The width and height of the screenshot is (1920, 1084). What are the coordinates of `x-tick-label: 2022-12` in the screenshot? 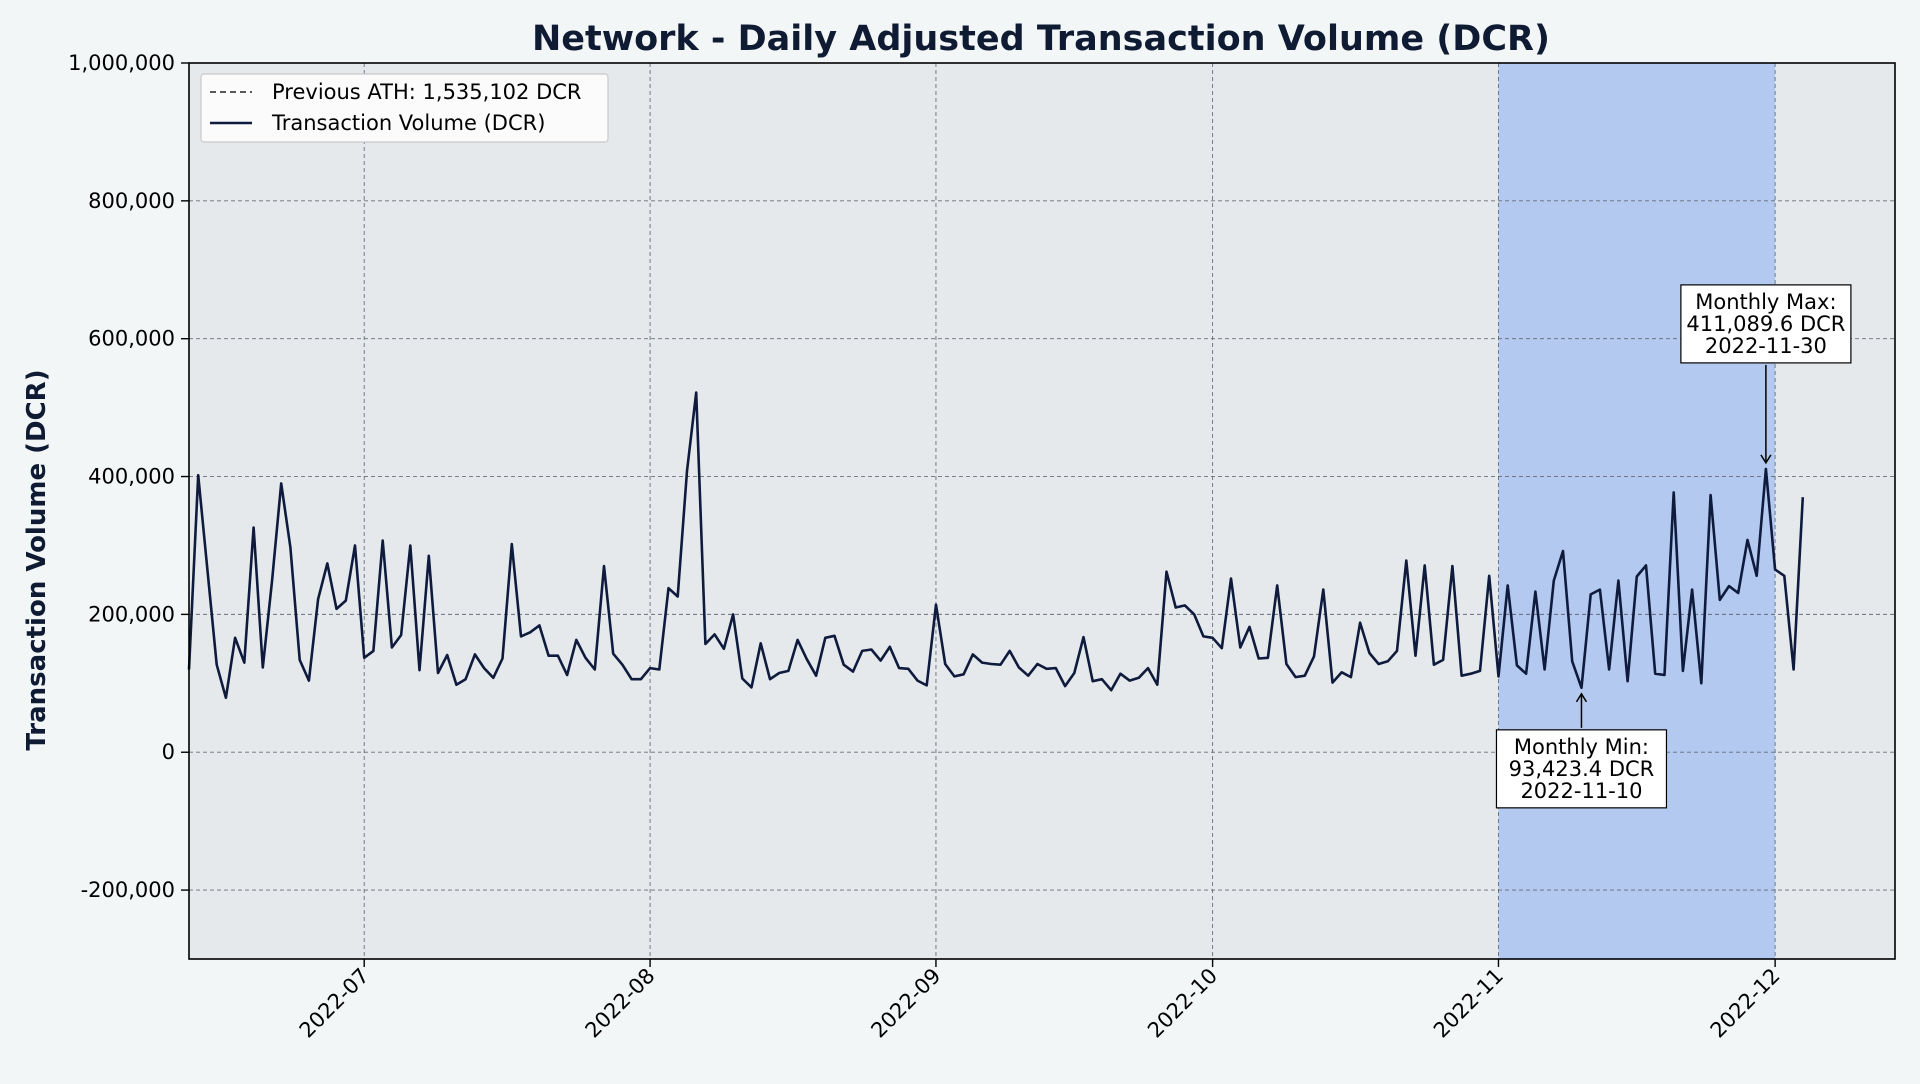 It's located at (1745, 1003).